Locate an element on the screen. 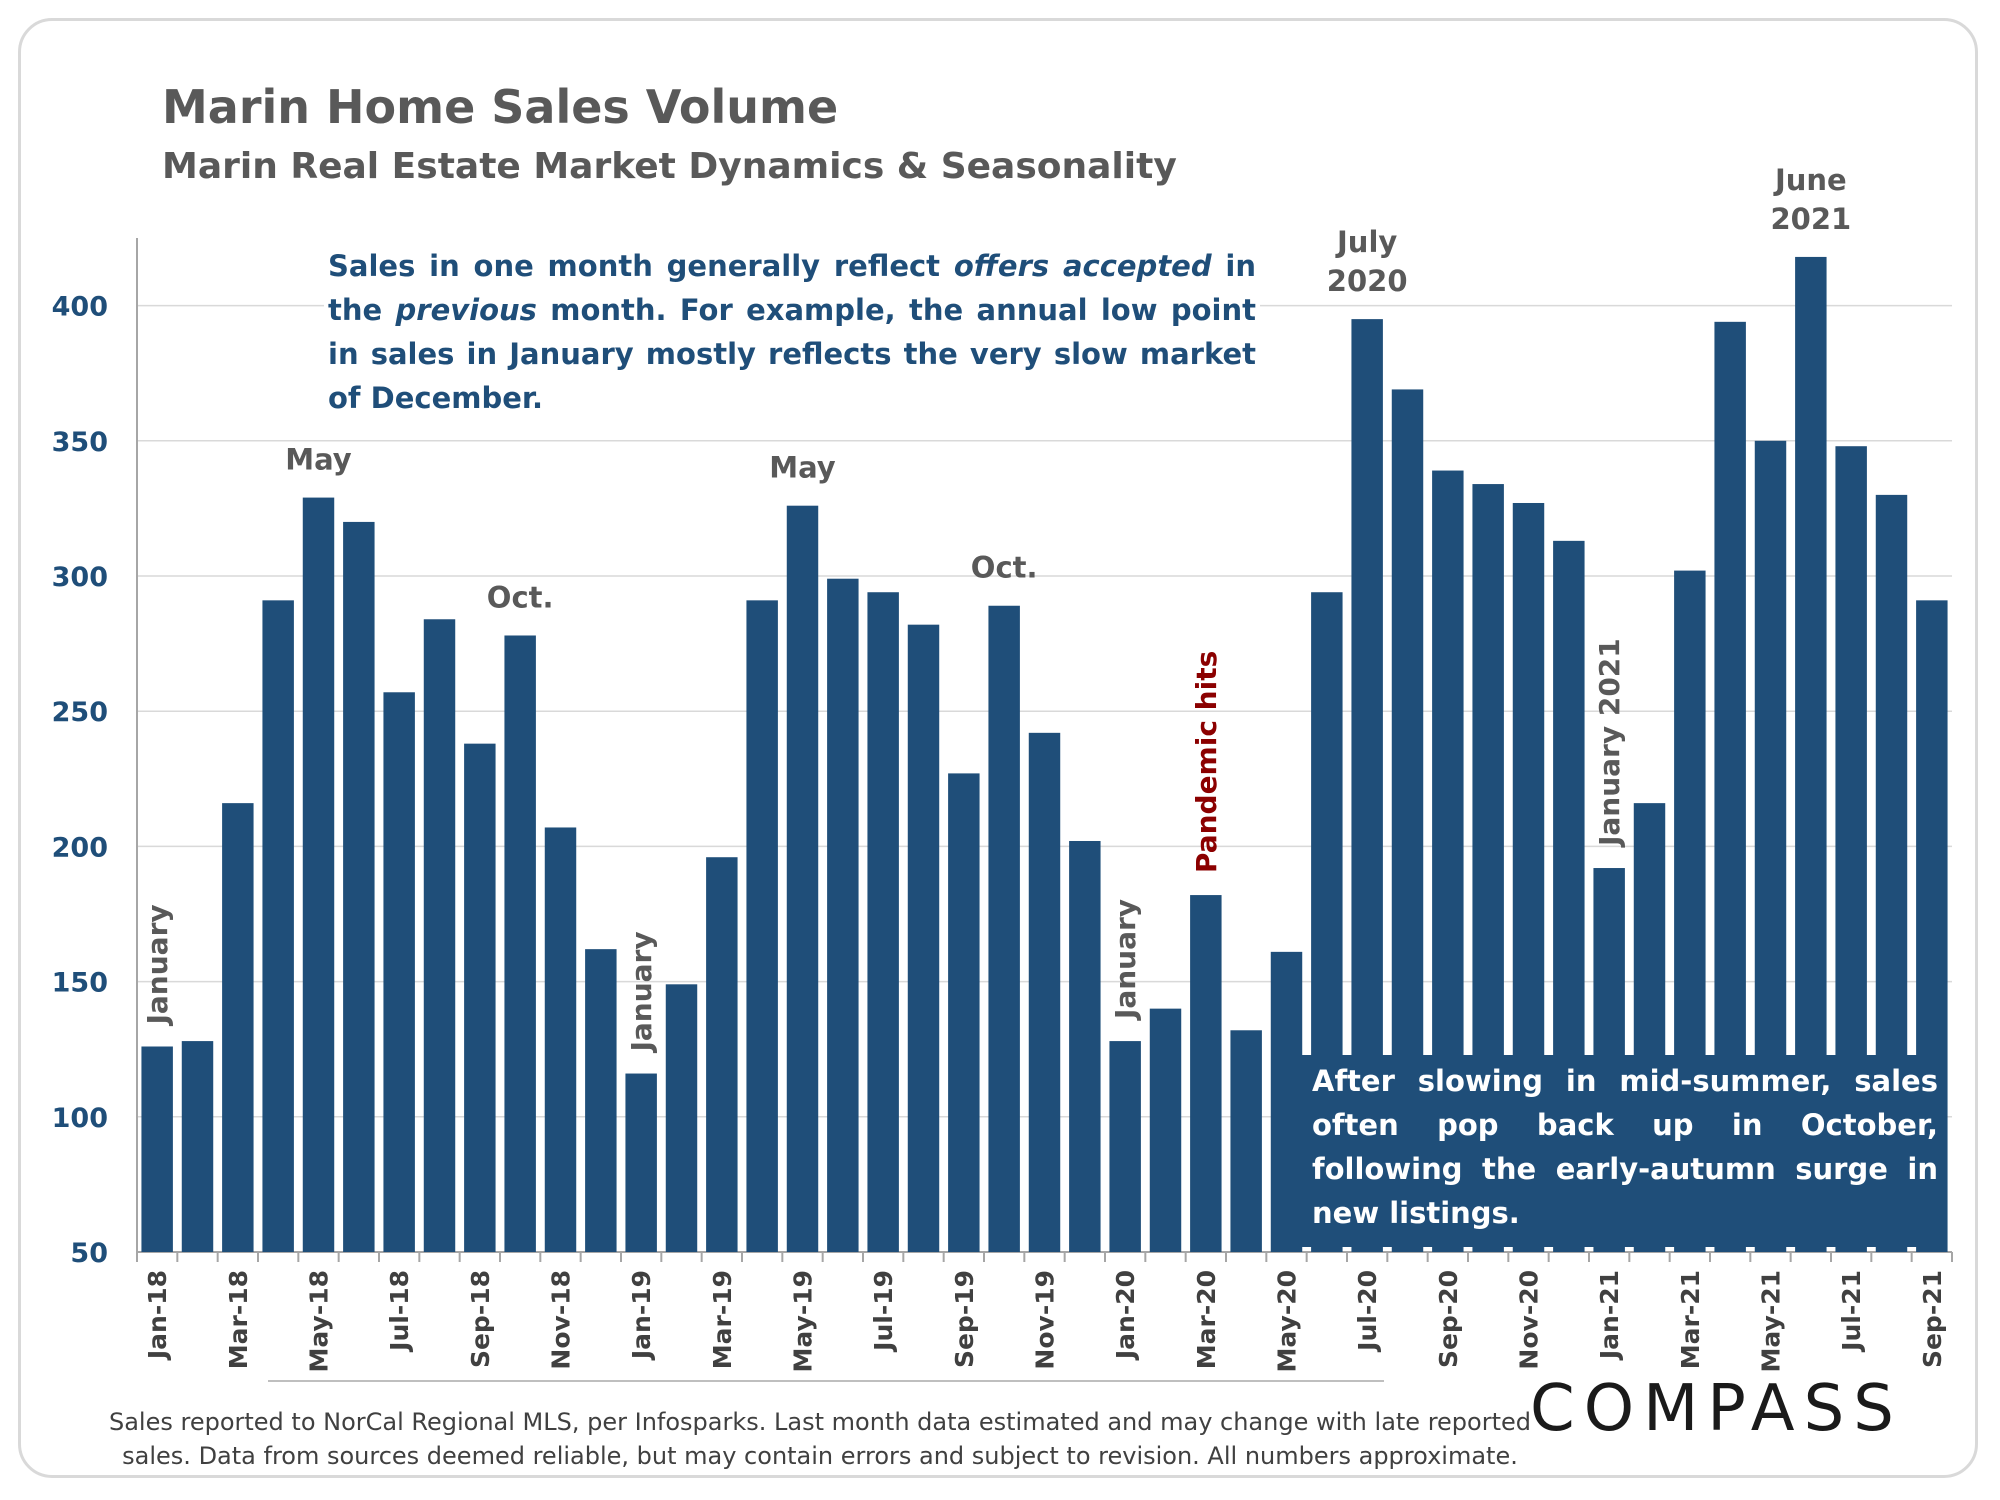 The image size is (2000, 1500). x-tick-label: Jul-20 is located at coordinates (1367, 1311).